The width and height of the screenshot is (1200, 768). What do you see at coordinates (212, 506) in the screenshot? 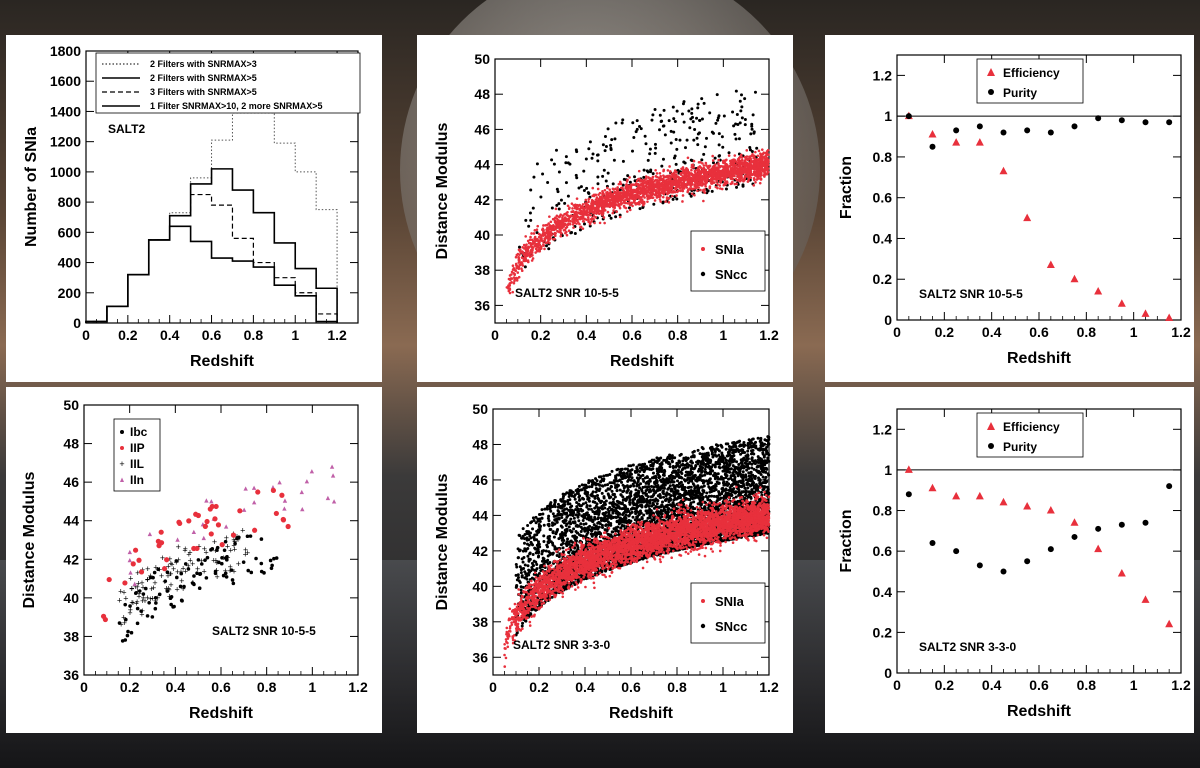
I see `iip-point` at bounding box center [212, 506].